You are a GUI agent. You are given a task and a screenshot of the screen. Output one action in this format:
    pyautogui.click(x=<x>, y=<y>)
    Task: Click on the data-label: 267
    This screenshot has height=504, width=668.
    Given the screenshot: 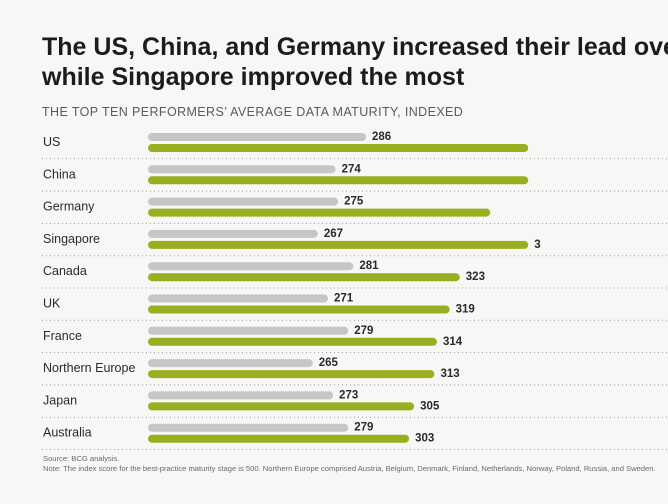 What is the action you would take?
    pyautogui.click(x=333, y=234)
    